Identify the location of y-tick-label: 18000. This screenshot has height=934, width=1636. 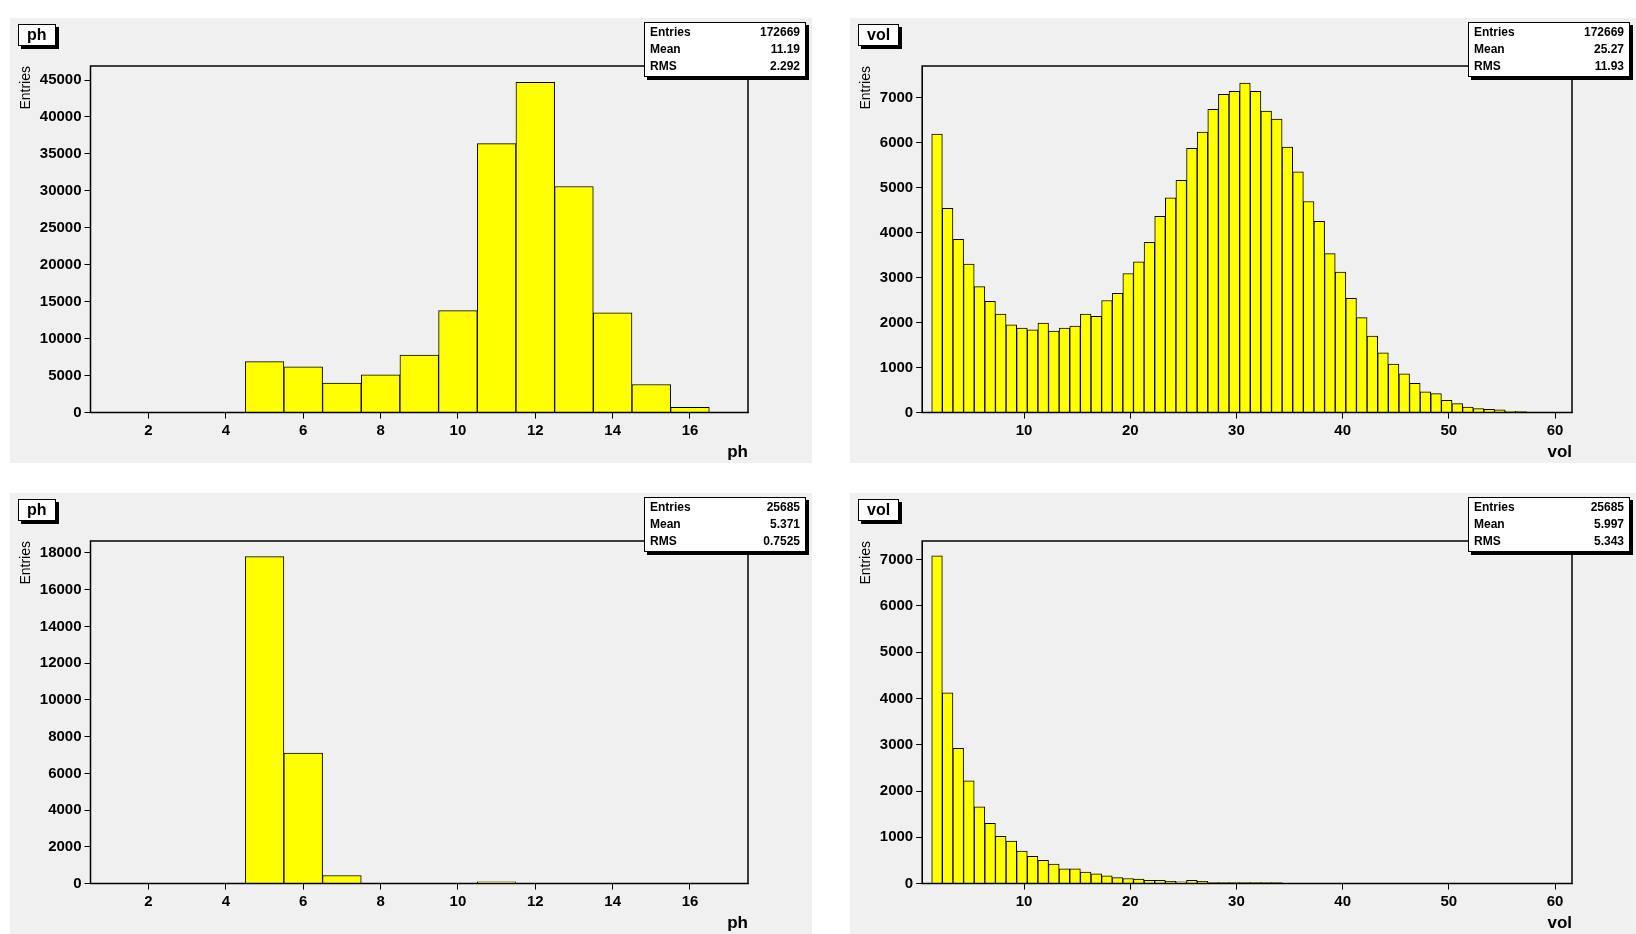
(60, 552).